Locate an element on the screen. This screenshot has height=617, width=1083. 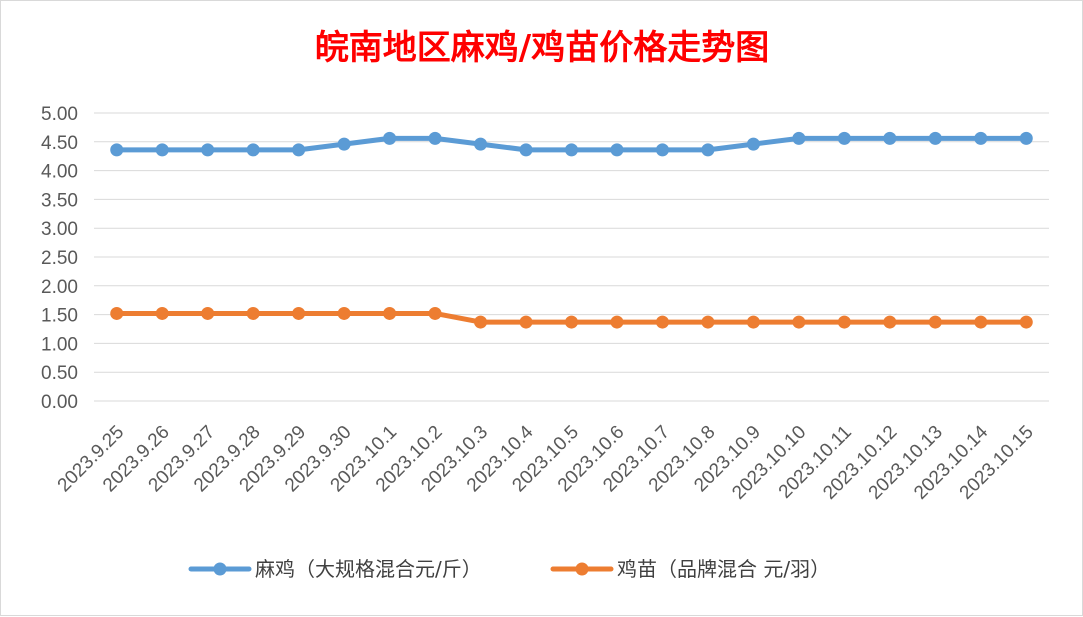
y-tick-label: 0.50 is located at coordinates (59, 373).